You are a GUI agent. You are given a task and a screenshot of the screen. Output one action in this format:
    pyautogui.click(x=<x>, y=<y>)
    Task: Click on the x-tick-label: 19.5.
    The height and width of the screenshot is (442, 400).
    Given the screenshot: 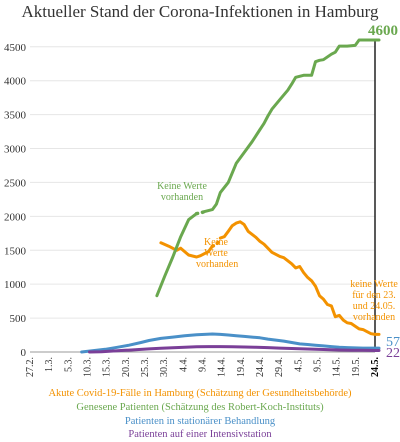 What is the action you would take?
    pyautogui.click(x=356, y=367)
    